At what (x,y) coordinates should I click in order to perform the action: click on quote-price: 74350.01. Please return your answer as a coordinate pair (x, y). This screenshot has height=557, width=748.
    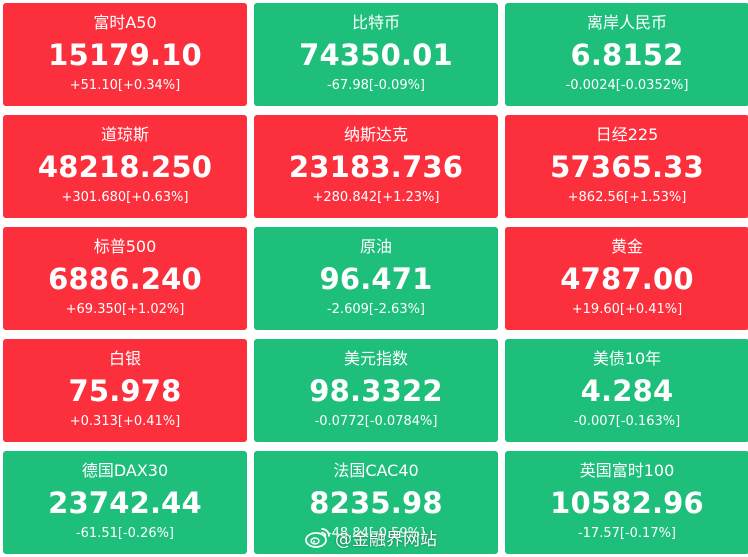
    Looking at the image, I should click on (376, 55).